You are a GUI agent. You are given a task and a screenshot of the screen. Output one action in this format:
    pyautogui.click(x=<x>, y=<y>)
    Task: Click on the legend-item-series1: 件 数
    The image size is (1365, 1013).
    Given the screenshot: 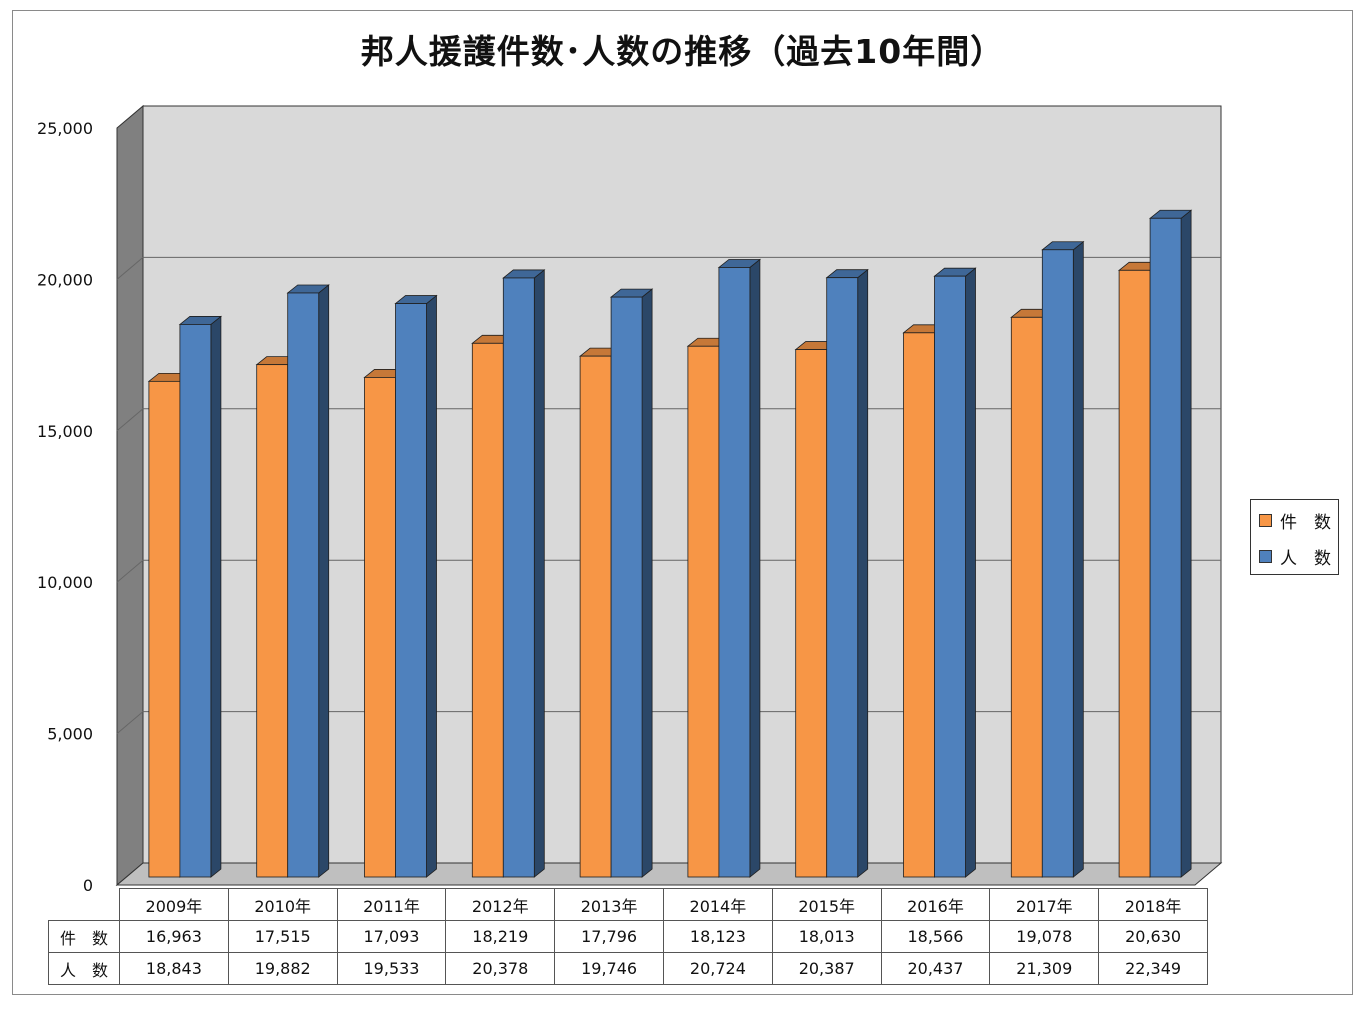 What is the action you would take?
    pyautogui.click(x=1295, y=520)
    